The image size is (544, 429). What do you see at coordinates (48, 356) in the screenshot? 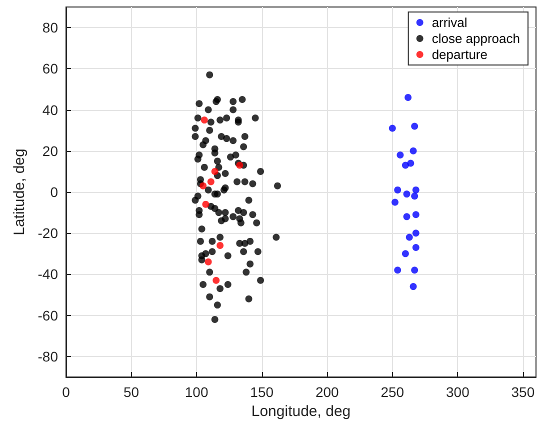
I see `y-tick-label: -80` at bounding box center [48, 356].